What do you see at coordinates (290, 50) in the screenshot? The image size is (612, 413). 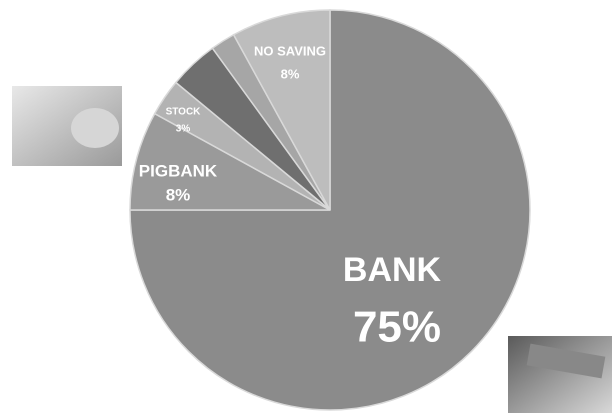 I see `slice-label: NO SAVING` at bounding box center [290, 50].